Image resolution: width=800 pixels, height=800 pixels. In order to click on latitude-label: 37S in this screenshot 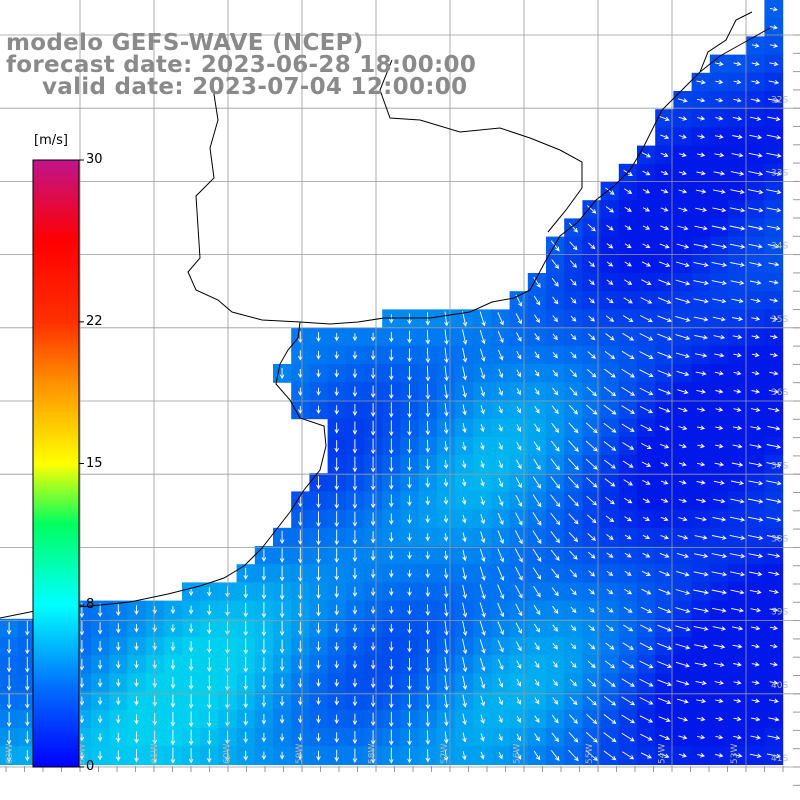, I will do `click(779, 466)`.